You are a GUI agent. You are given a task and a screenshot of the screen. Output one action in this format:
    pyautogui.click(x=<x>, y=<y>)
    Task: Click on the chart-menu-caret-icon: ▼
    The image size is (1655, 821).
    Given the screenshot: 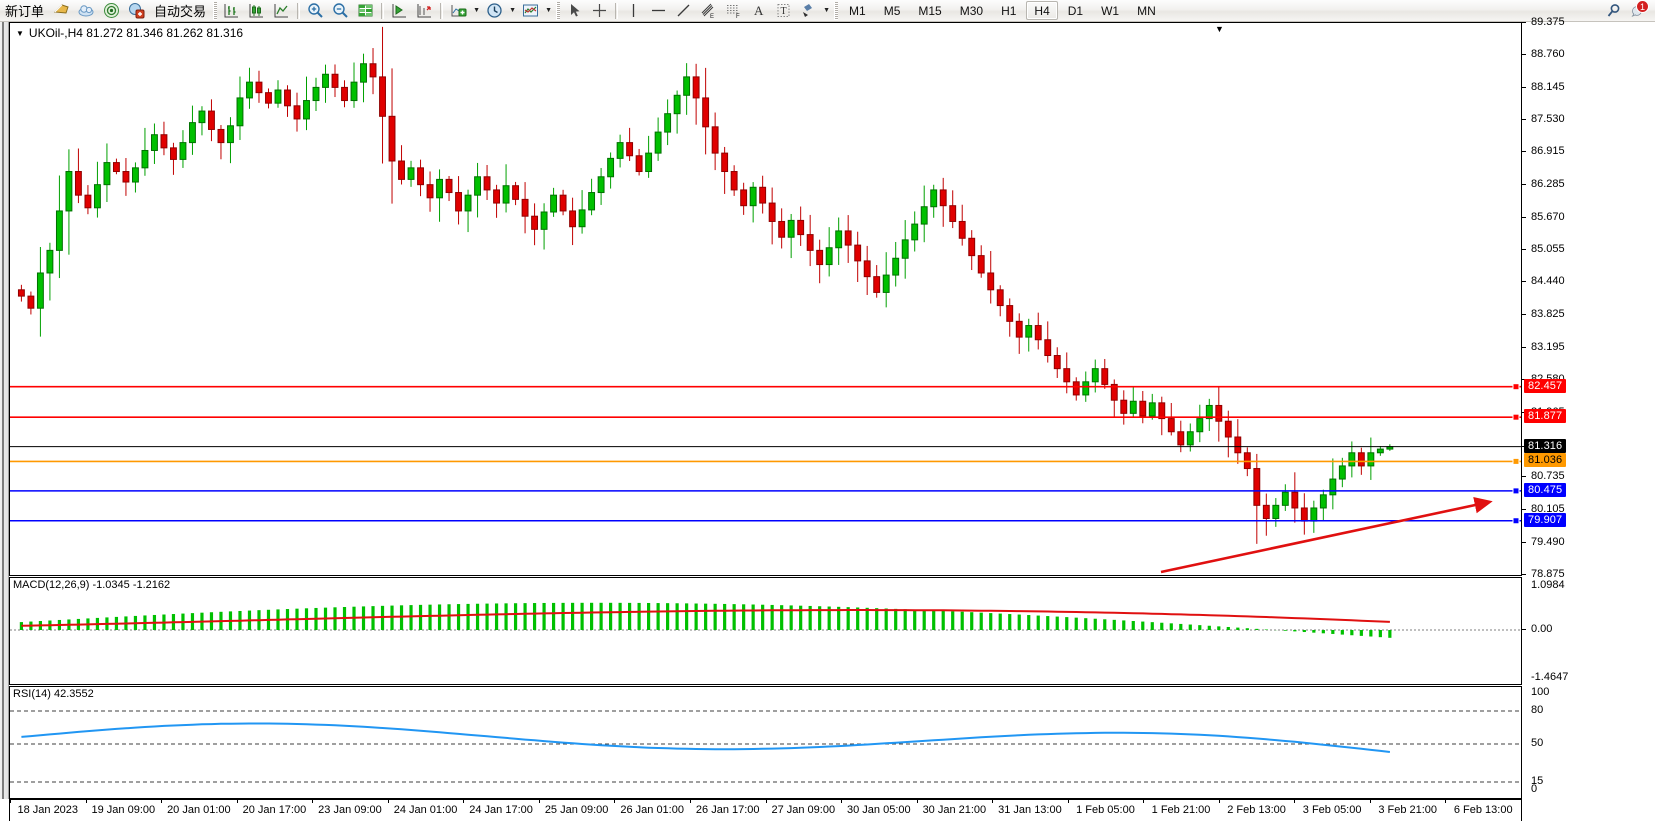 What is the action you would take?
    pyautogui.click(x=20, y=33)
    